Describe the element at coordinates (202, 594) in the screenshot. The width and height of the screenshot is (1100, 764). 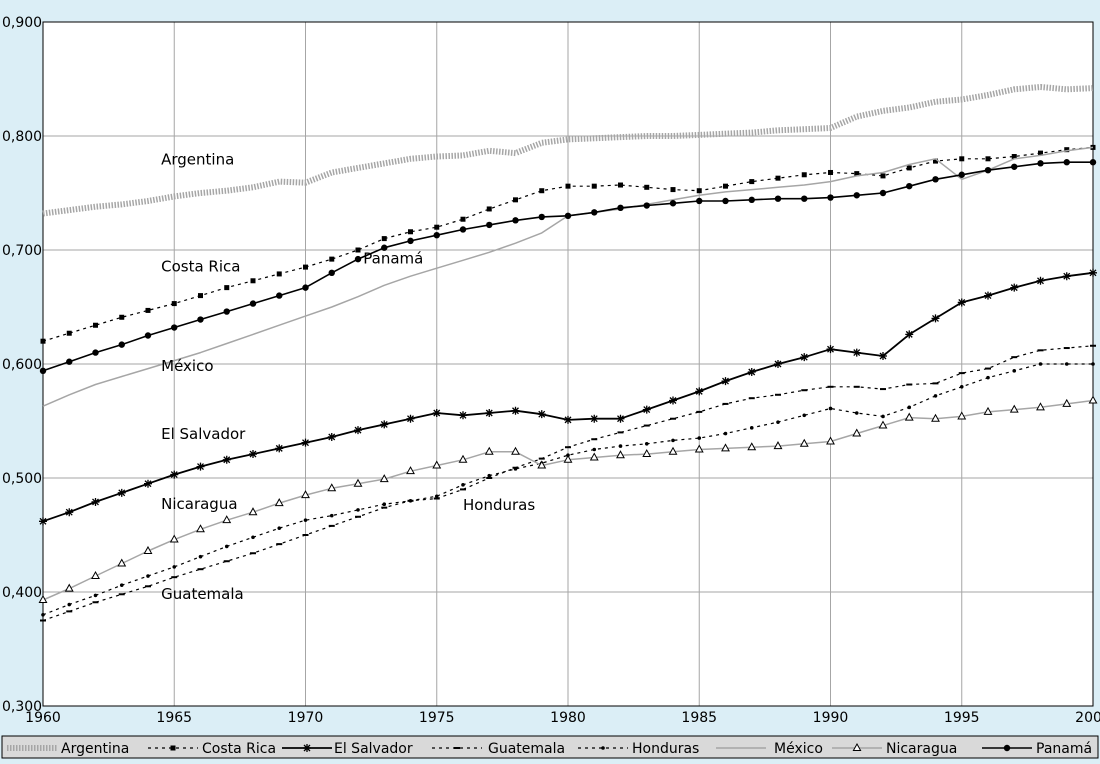
I see `series-annotation: Guatemala` at that location.